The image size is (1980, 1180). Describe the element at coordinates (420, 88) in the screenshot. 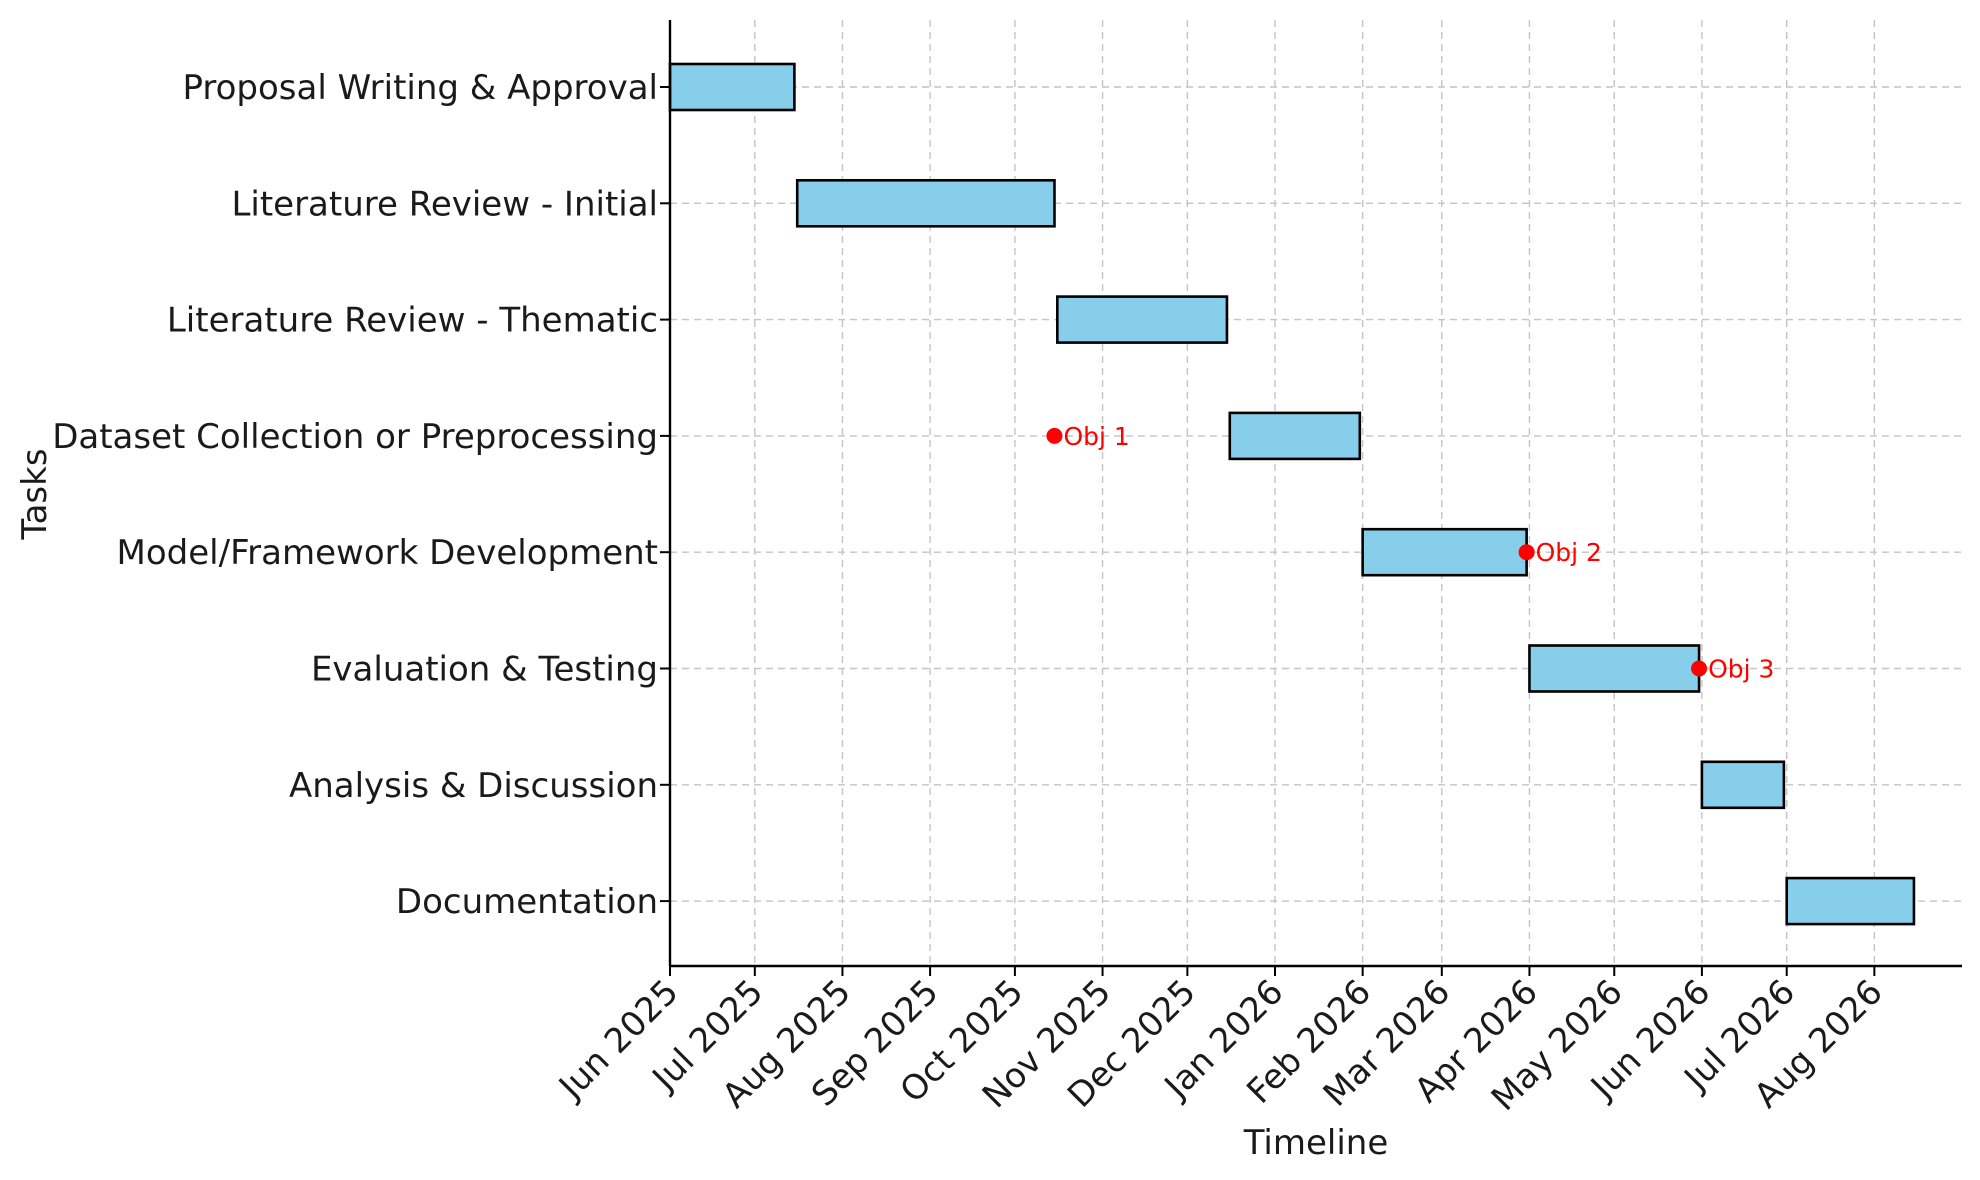

I see `task-label: Proposal Writing & Approval` at that location.